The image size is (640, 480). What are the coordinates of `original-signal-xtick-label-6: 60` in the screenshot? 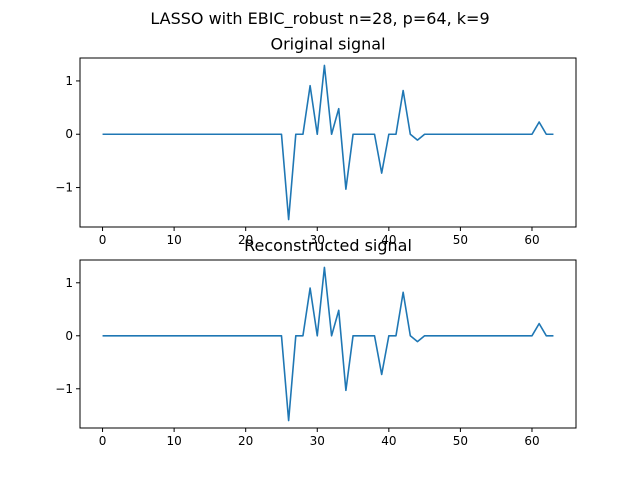 It's located at (531, 240).